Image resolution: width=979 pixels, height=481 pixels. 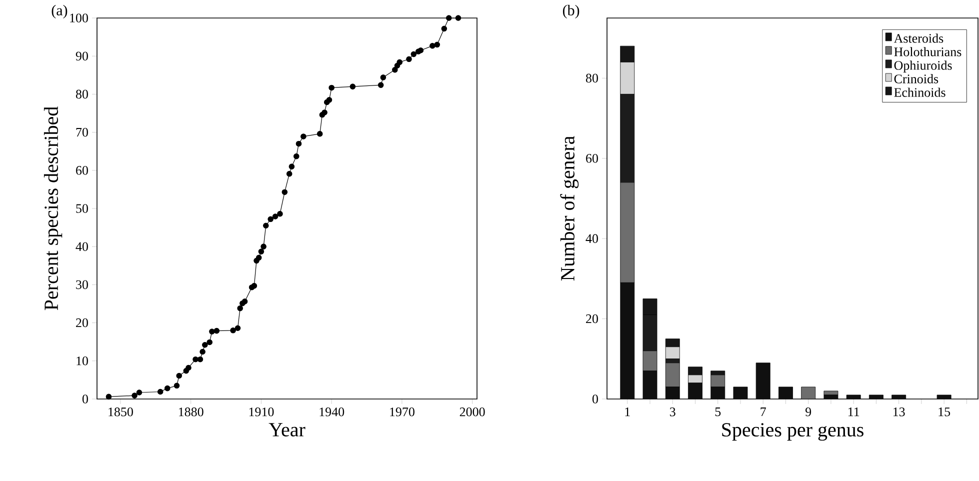 What do you see at coordinates (627, 412) in the screenshot?
I see `x-tick-label: 1` at bounding box center [627, 412].